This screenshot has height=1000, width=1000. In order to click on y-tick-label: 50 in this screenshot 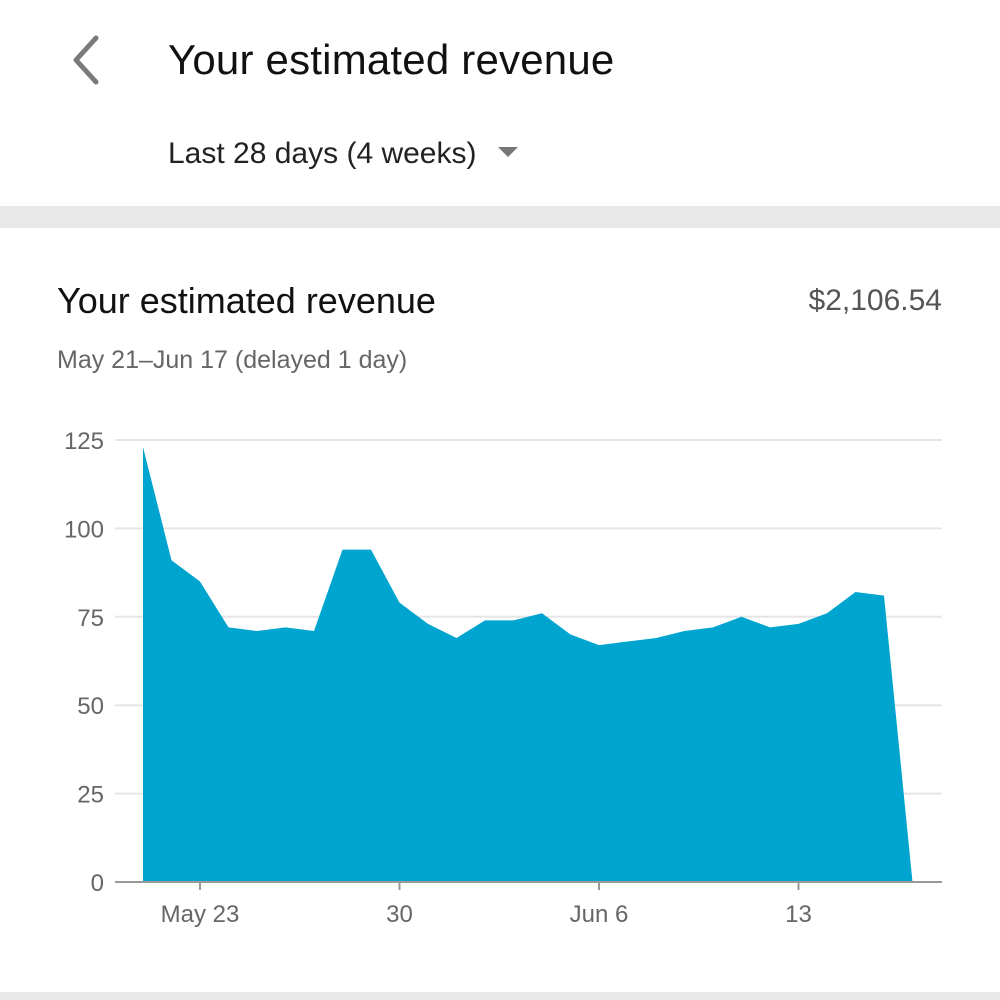, I will do `click(90, 706)`.